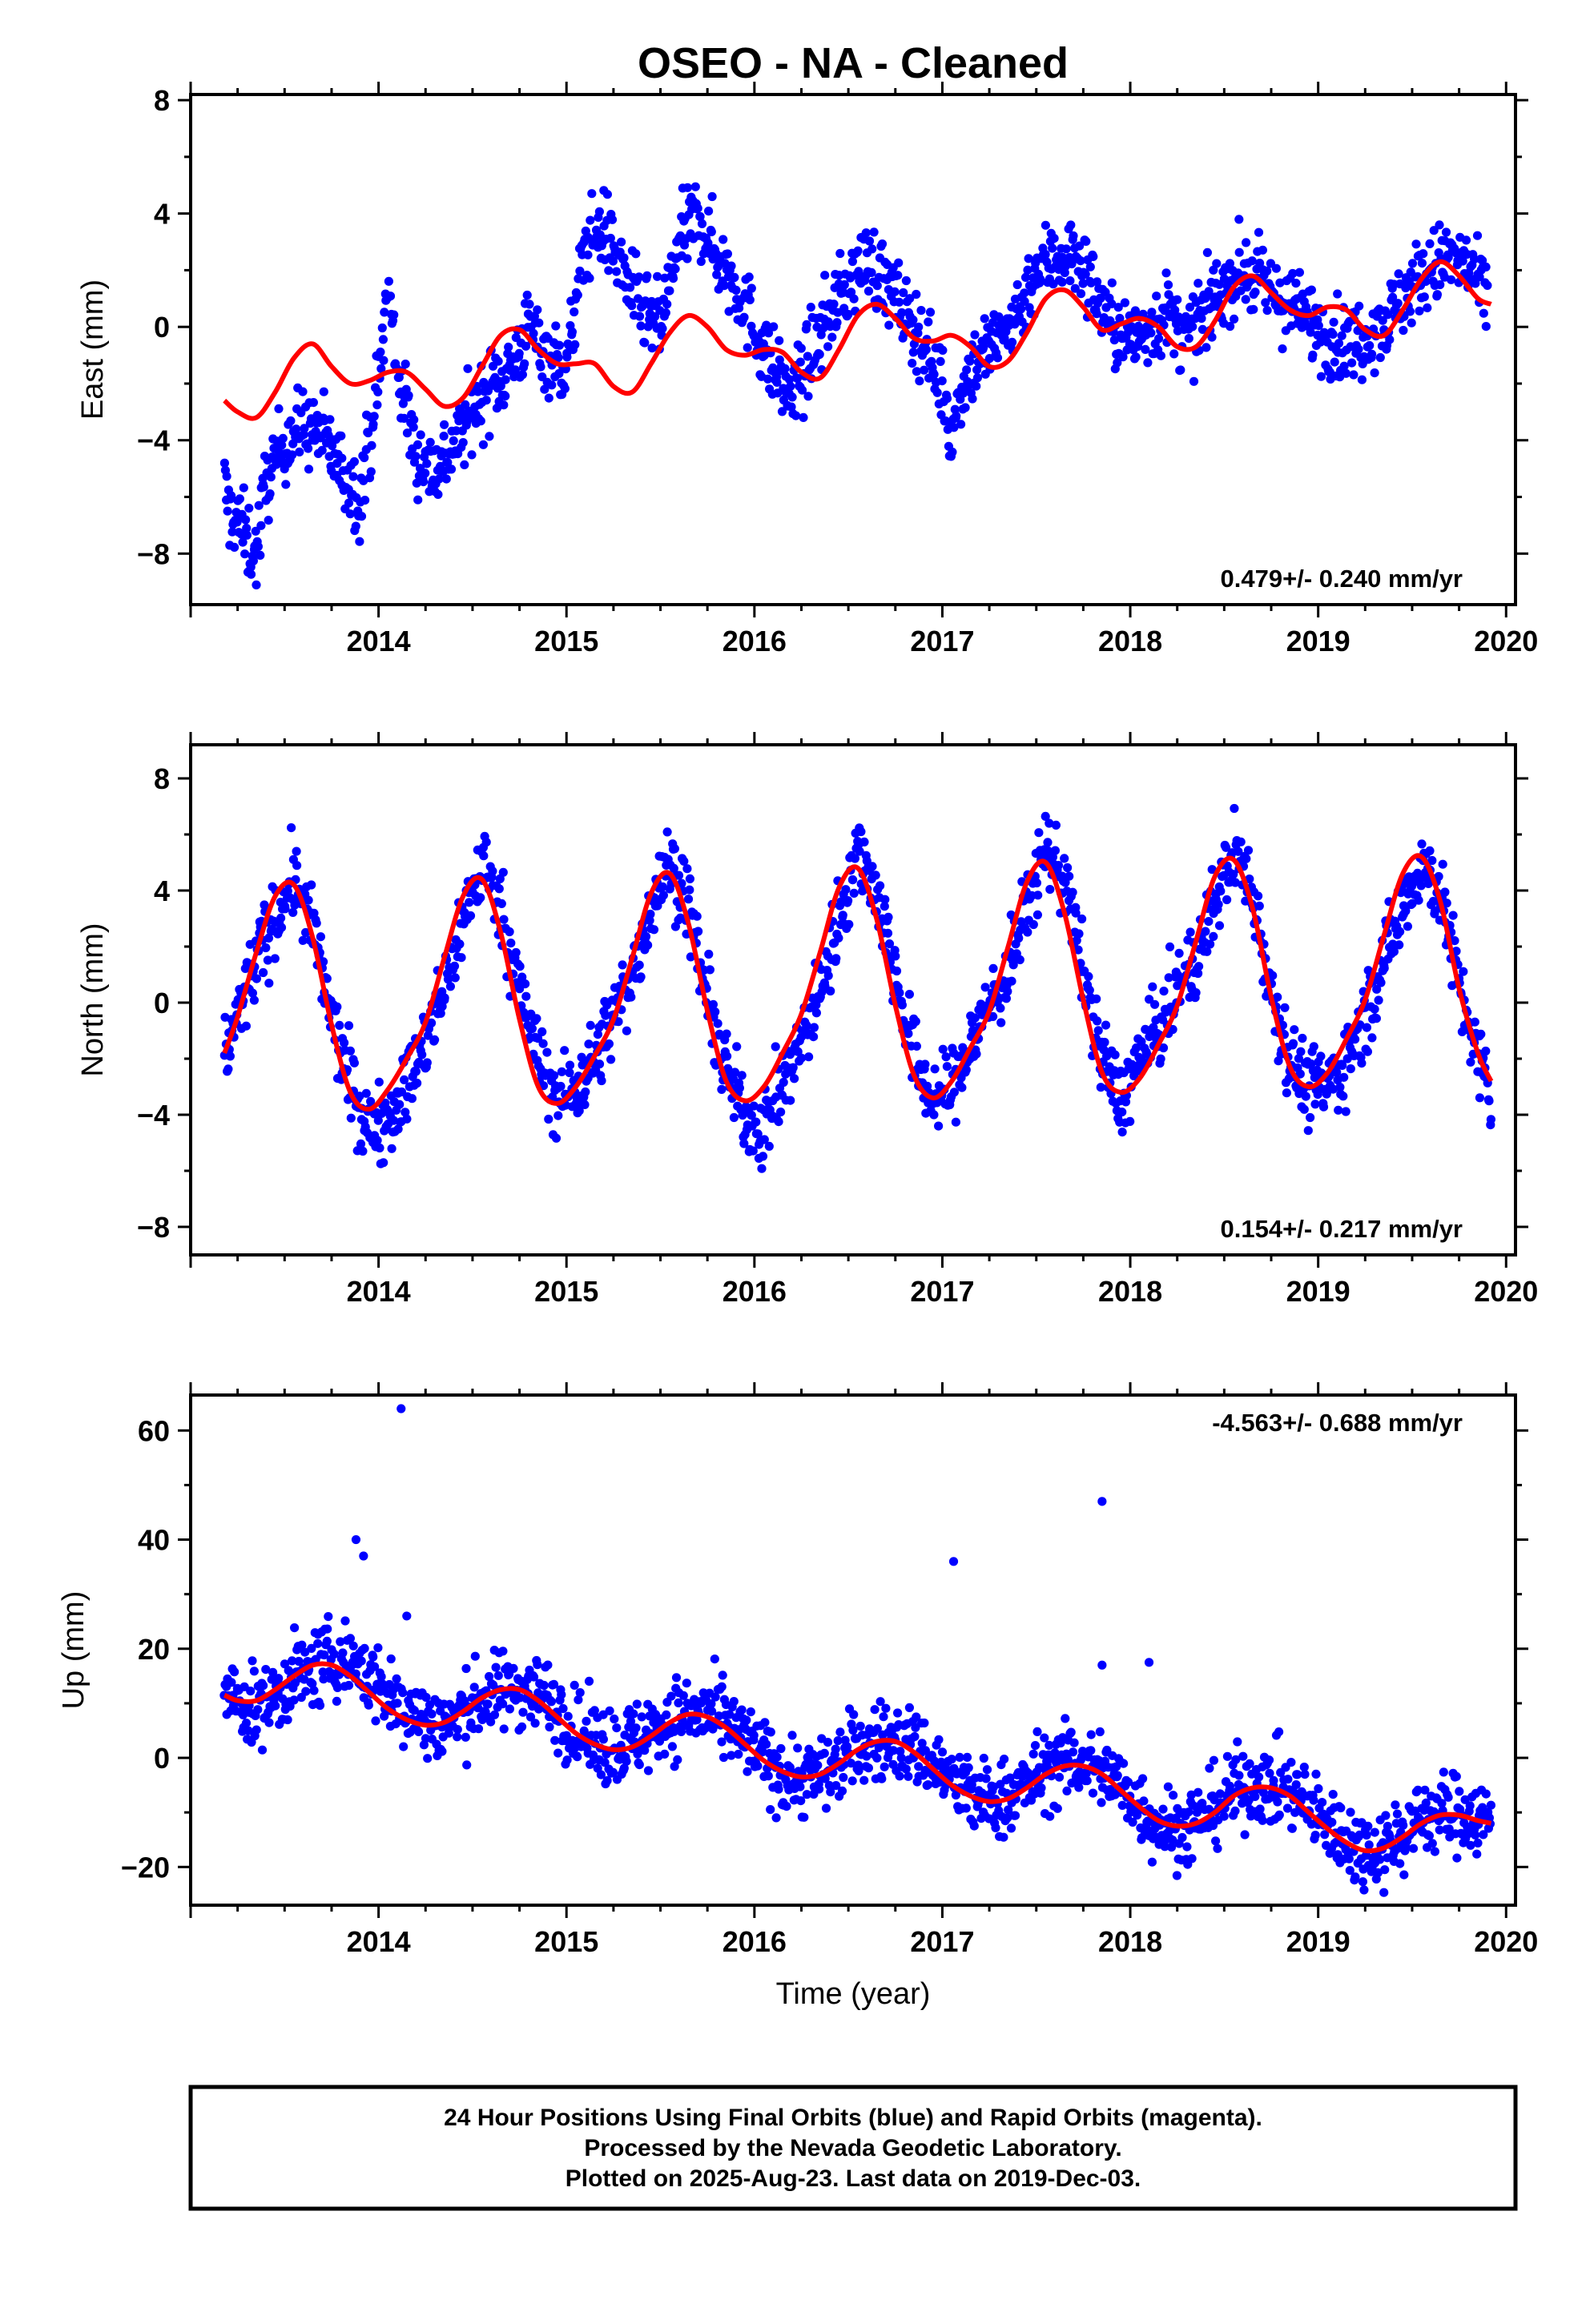 This screenshot has height=2324, width=1594. Describe the element at coordinates (162, 779) in the screenshot. I see `north-y-tick-label: 8` at that location.